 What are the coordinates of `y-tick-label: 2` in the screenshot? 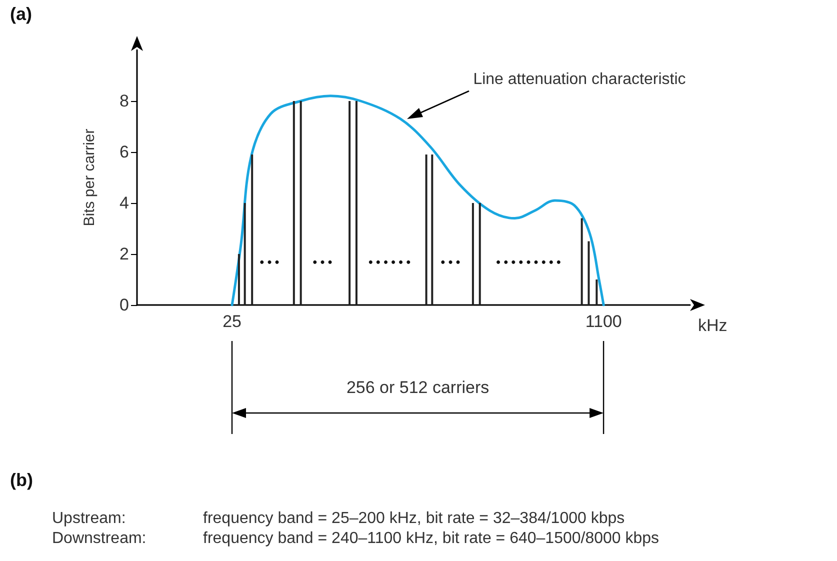 It's located at (124, 254).